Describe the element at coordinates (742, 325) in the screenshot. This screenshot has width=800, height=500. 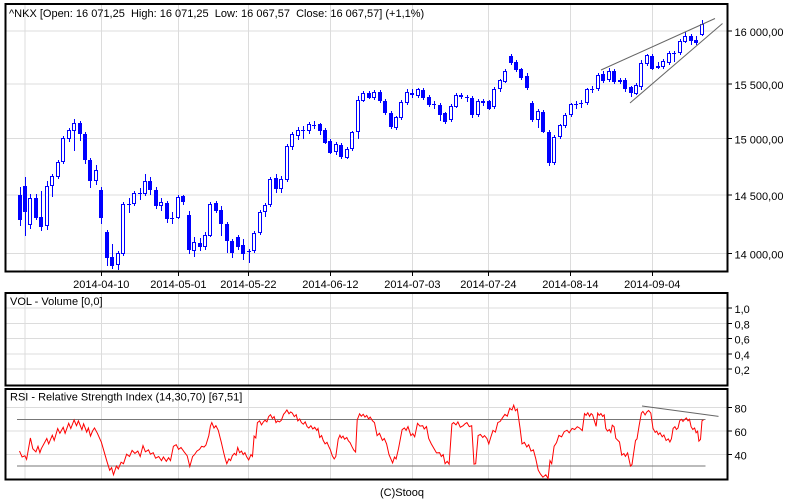
I see `svg-text: 0,8` at that location.